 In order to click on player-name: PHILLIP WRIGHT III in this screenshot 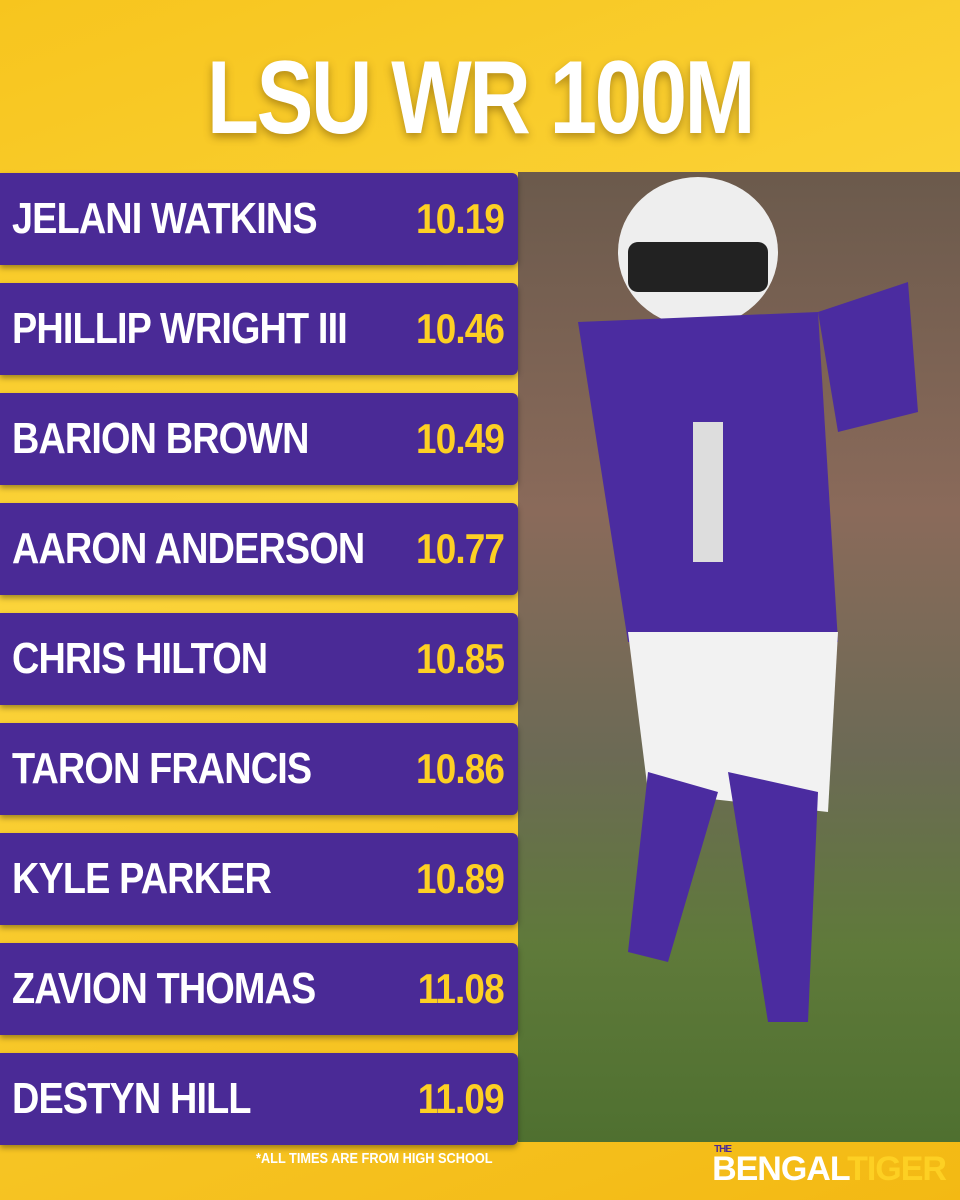, I will do `click(180, 328)`.